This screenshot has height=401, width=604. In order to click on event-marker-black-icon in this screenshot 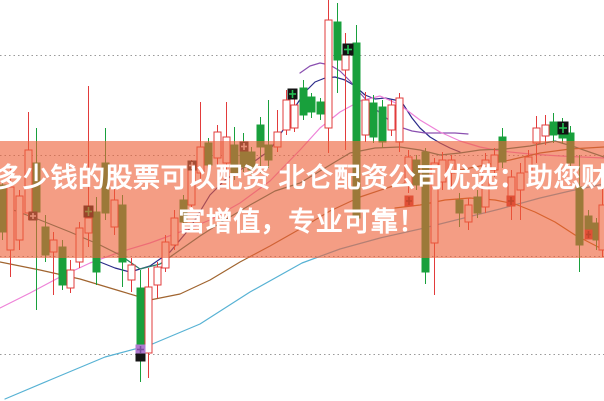, I will do `click(140, 357)`.